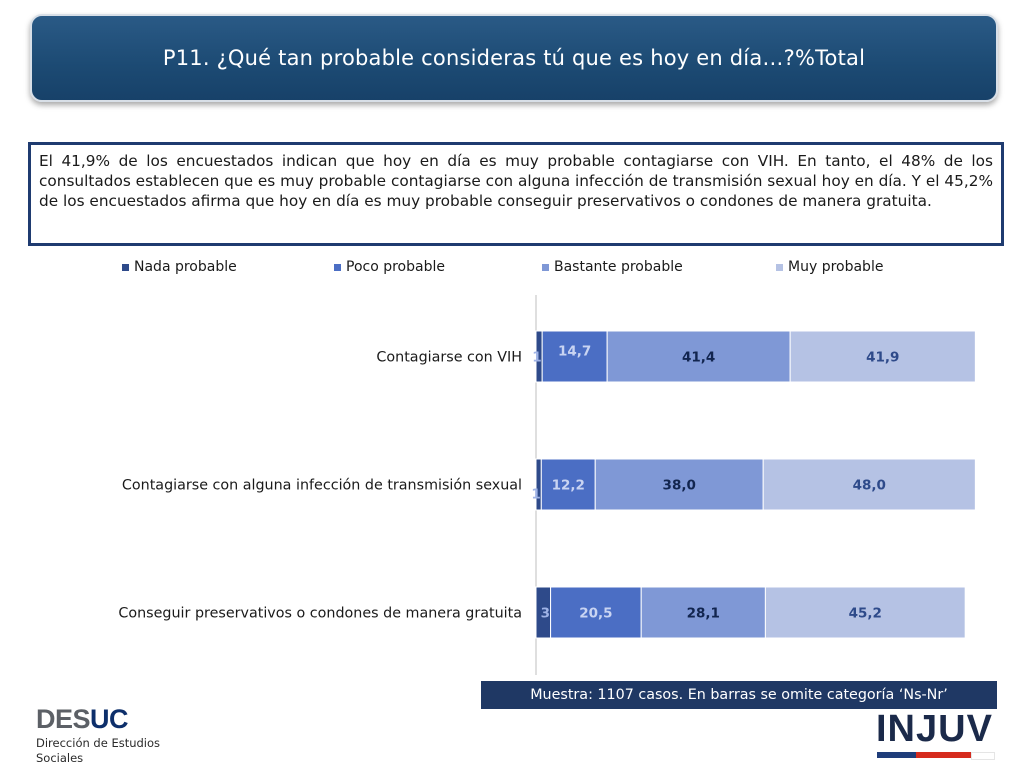  I want to click on legend-item-muy: Muy probable, so click(829, 267).